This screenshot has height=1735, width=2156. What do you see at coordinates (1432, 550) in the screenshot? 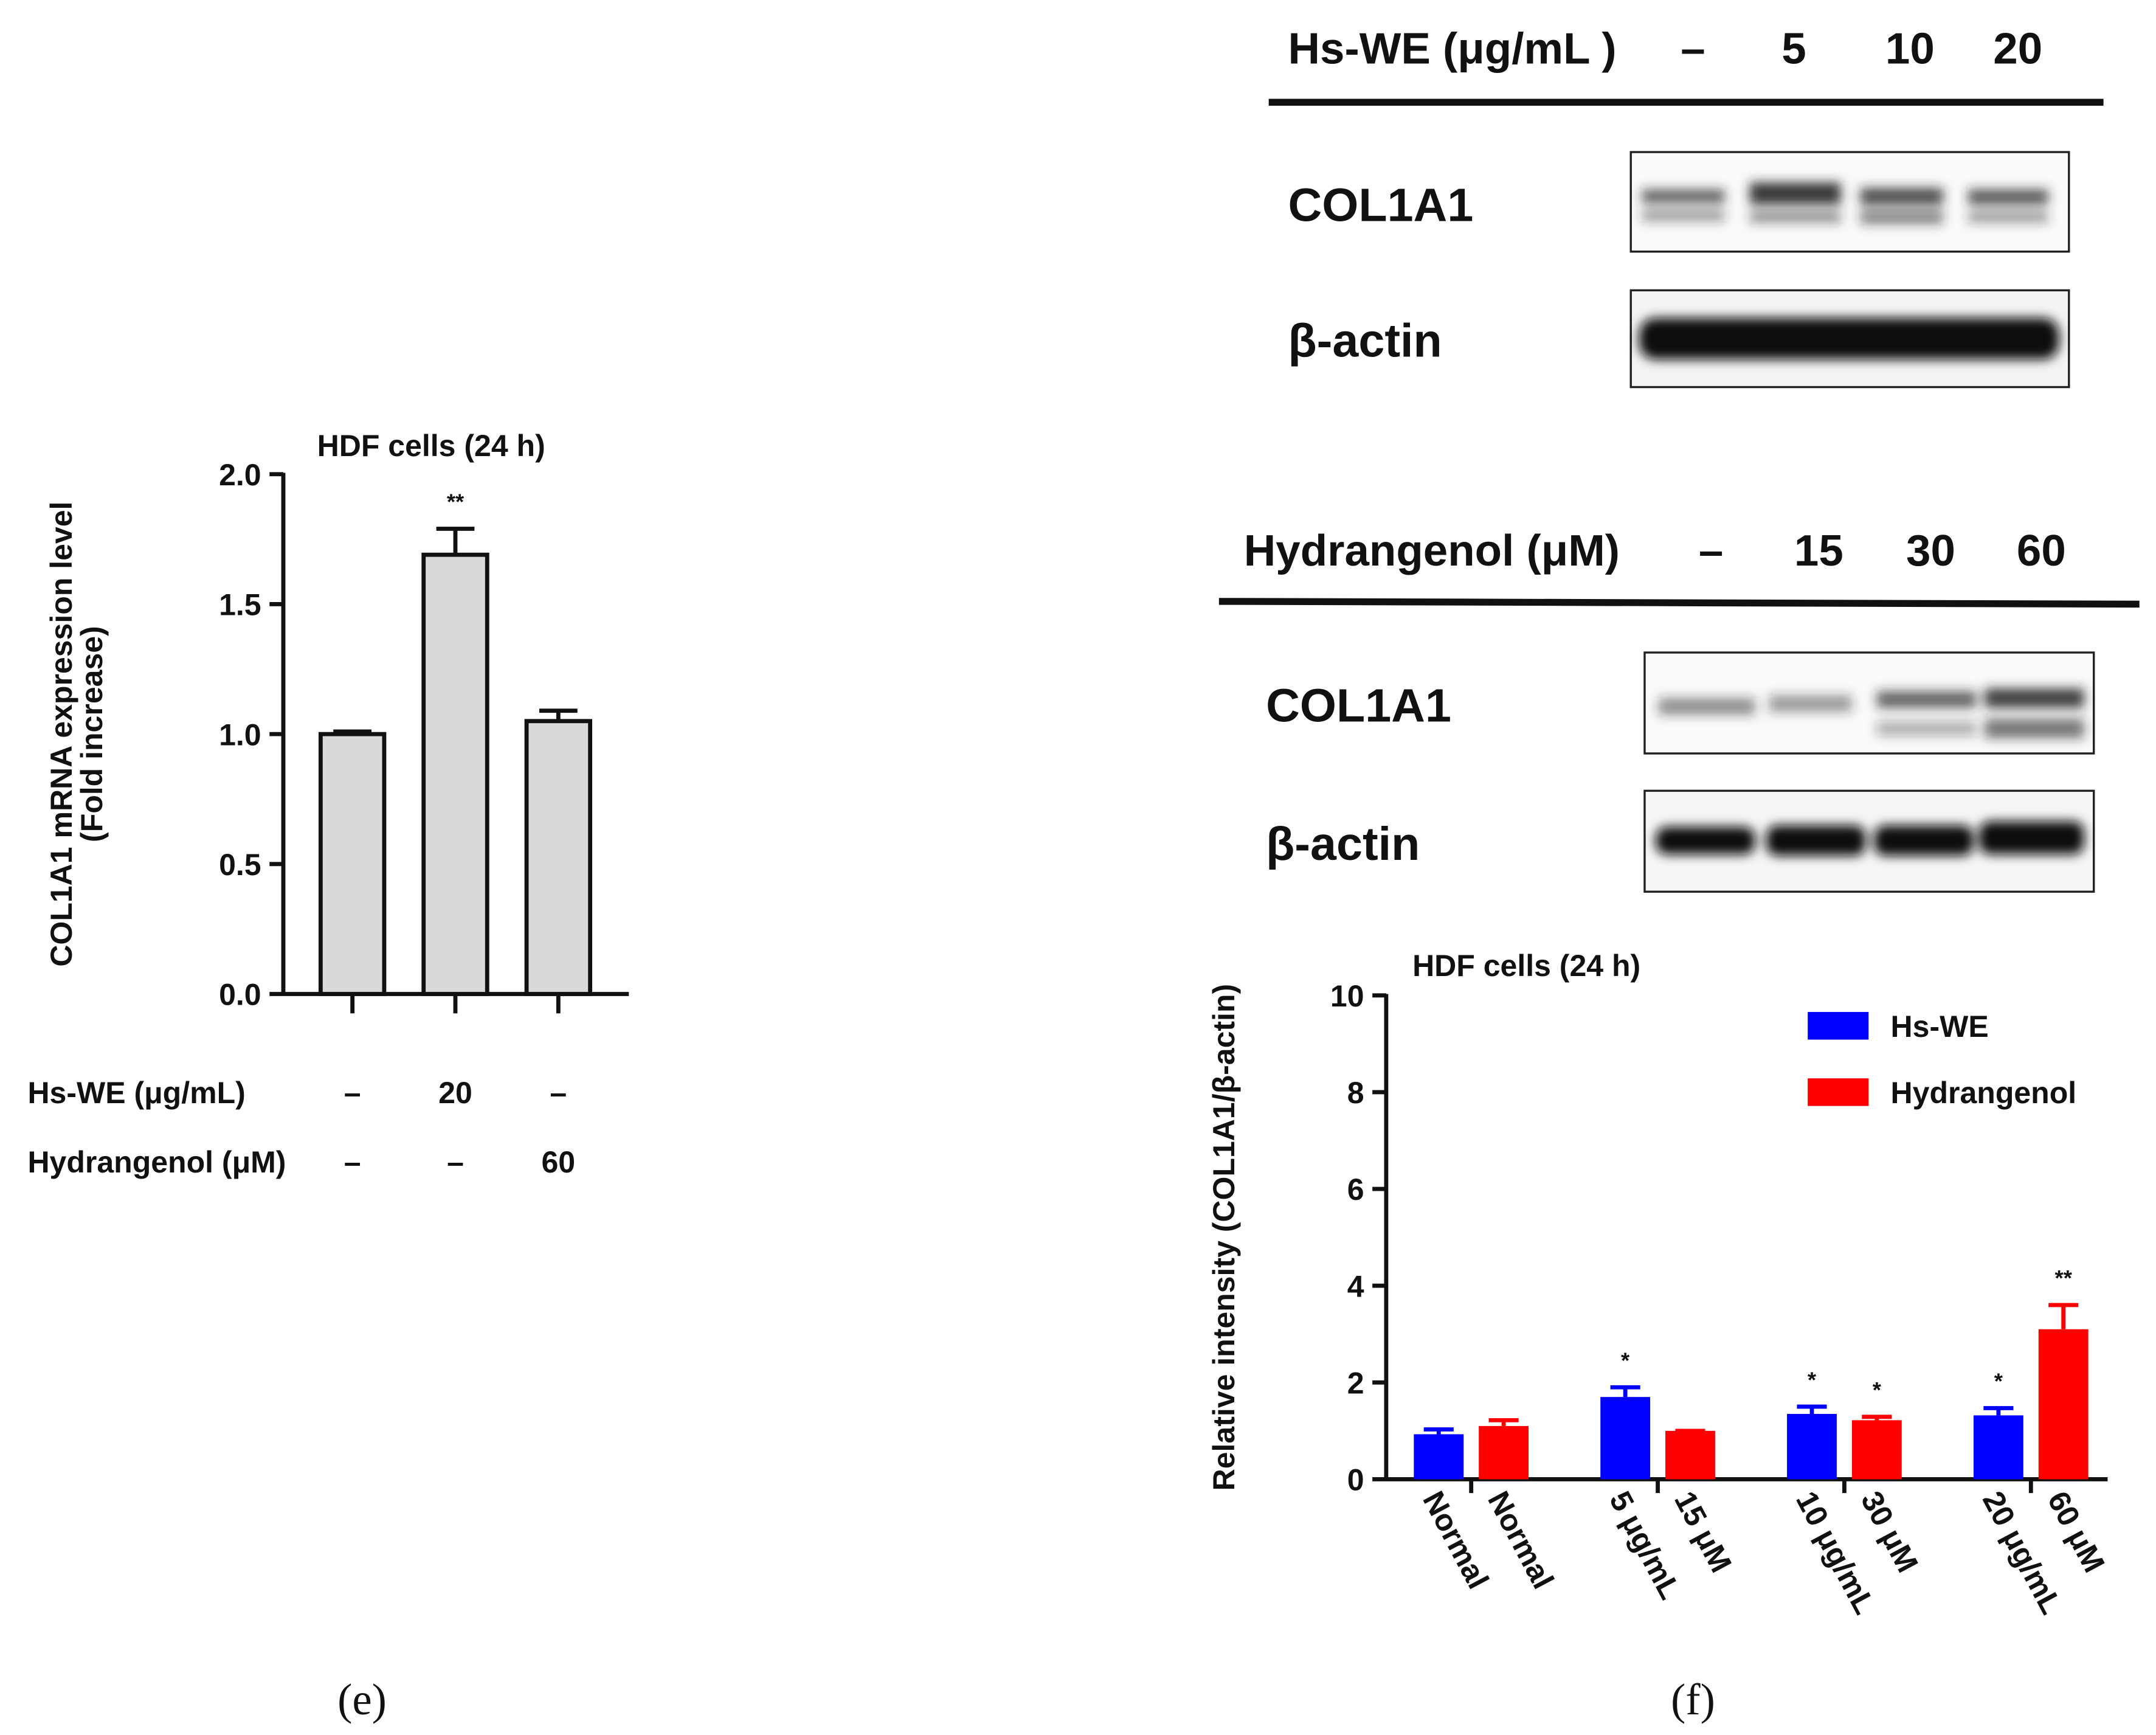
I see `blot-header: Hydrangenol (μM)` at bounding box center [1432, 550].